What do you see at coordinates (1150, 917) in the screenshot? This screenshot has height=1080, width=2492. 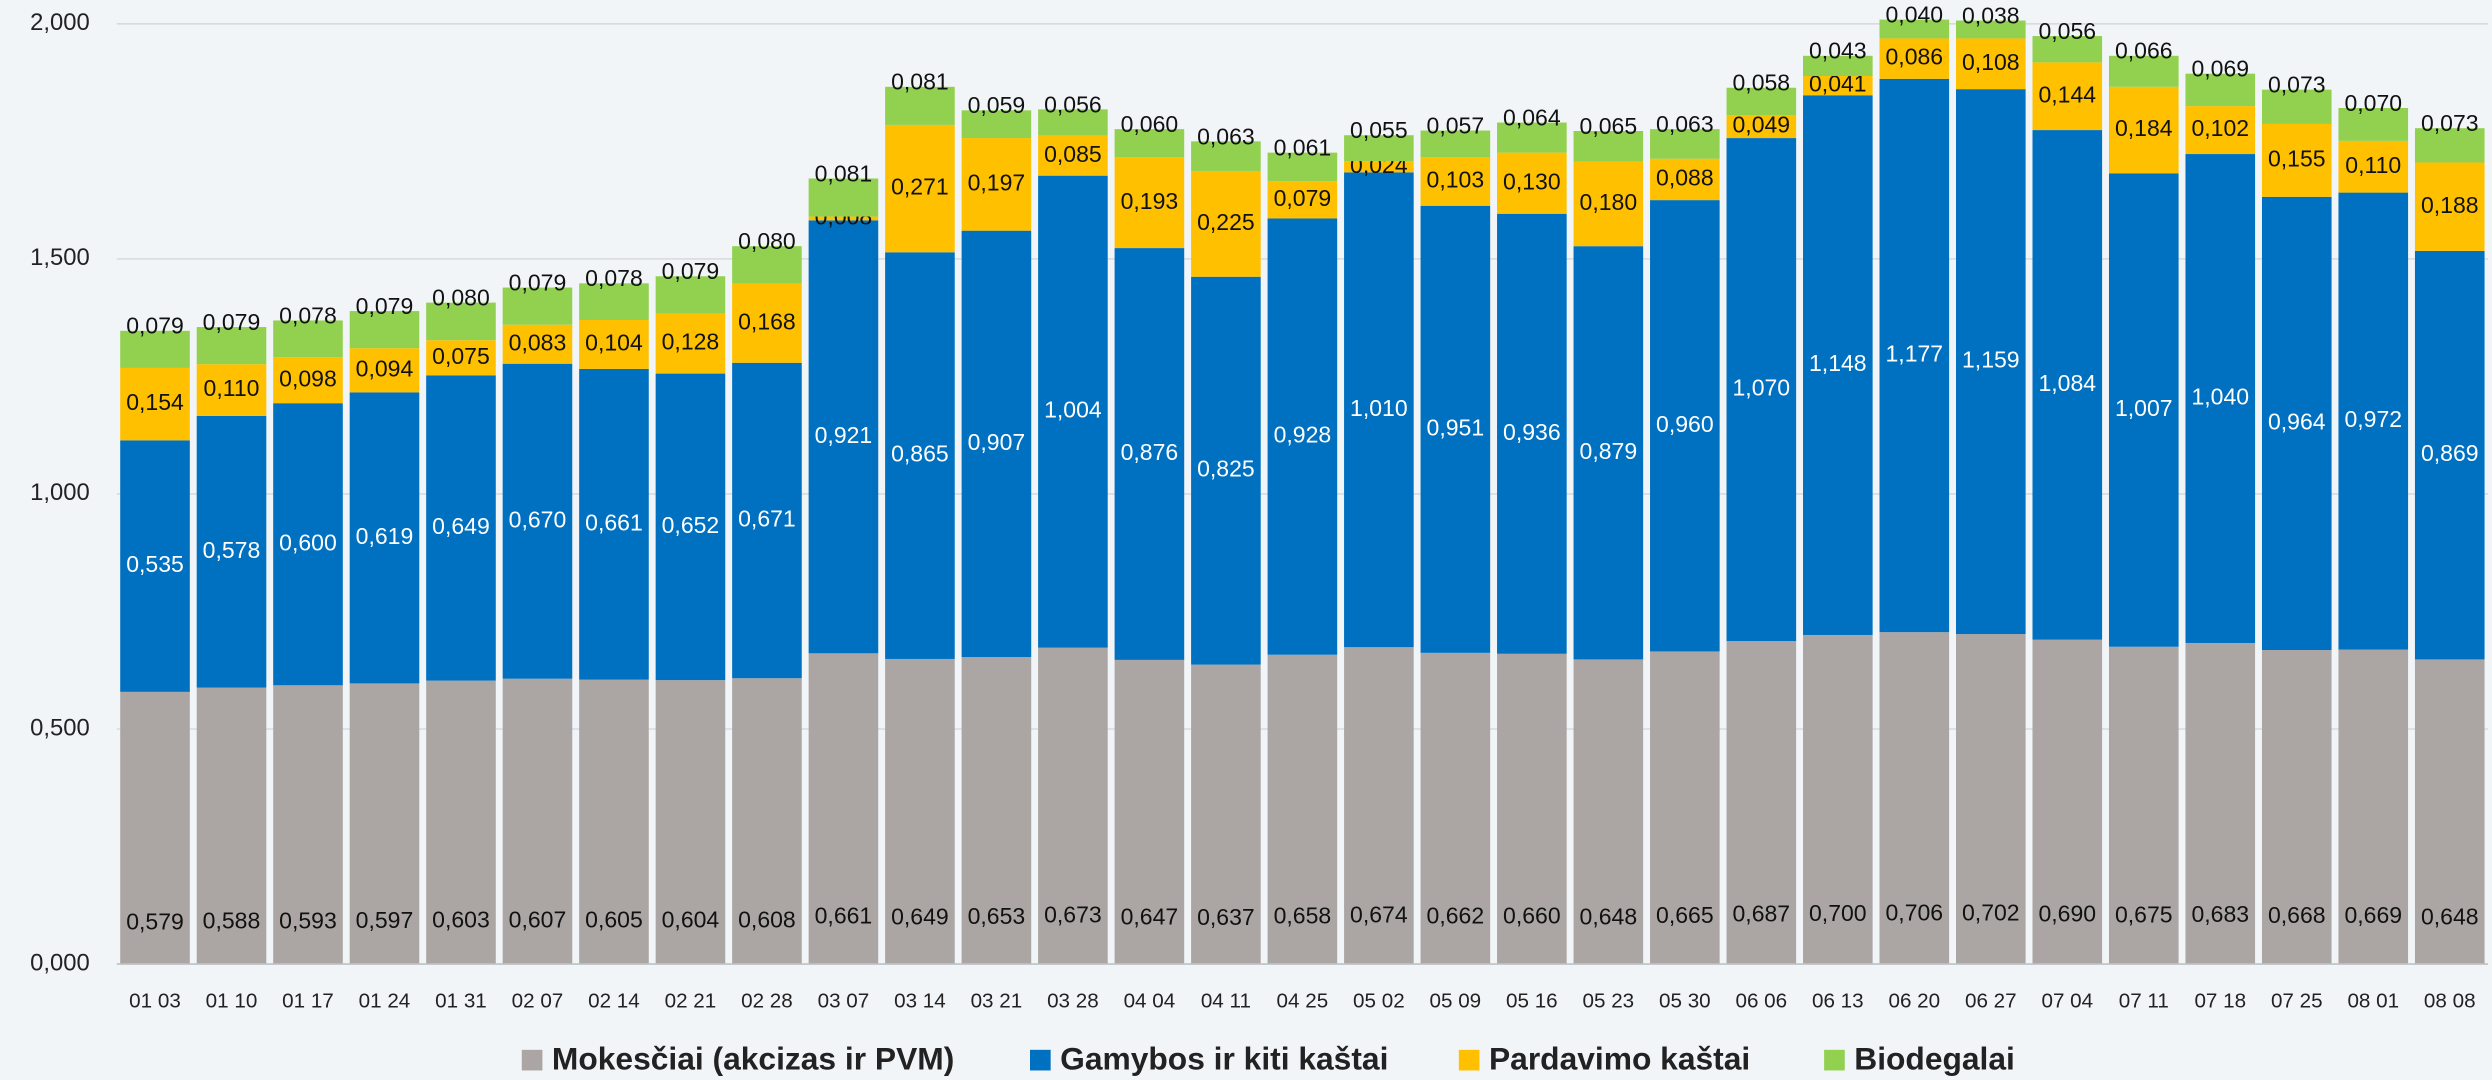 I see `value-label: 0,647` at bounding box center [1150, 917].